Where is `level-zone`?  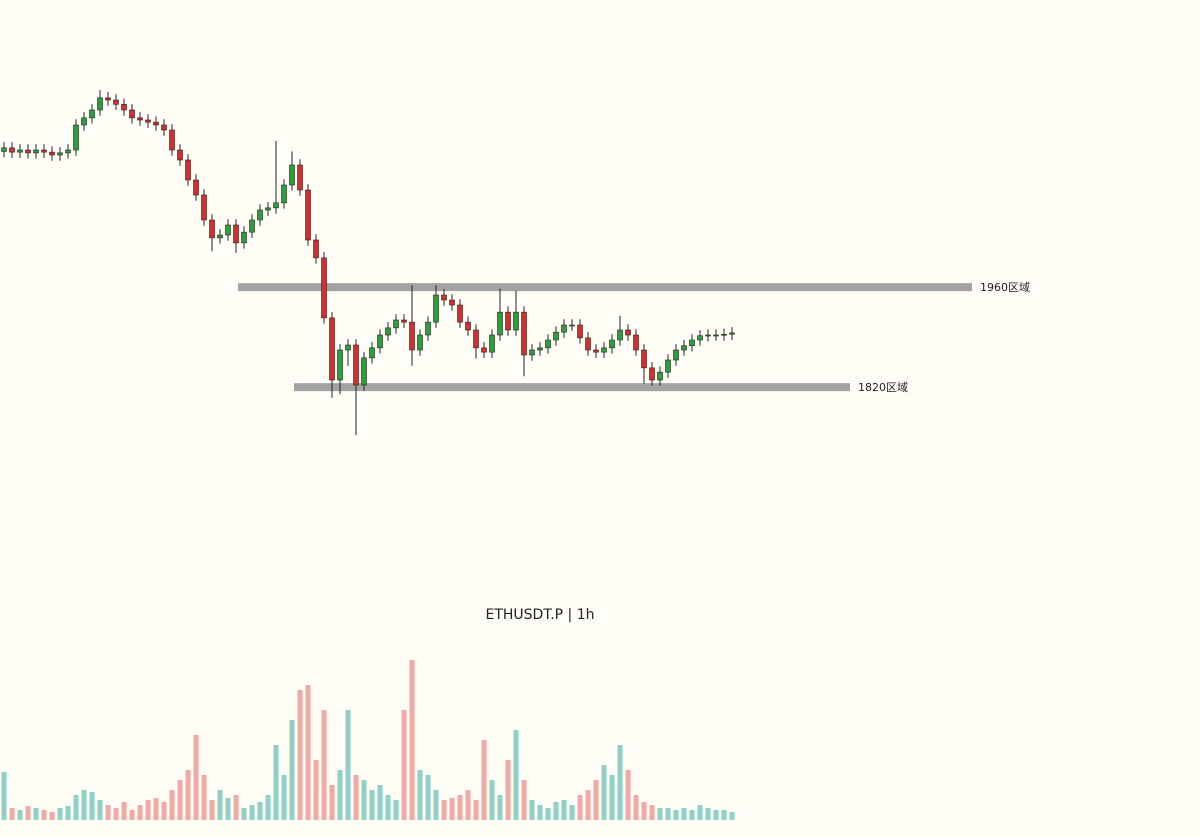
level-zone is located at coordinates (572, 387).